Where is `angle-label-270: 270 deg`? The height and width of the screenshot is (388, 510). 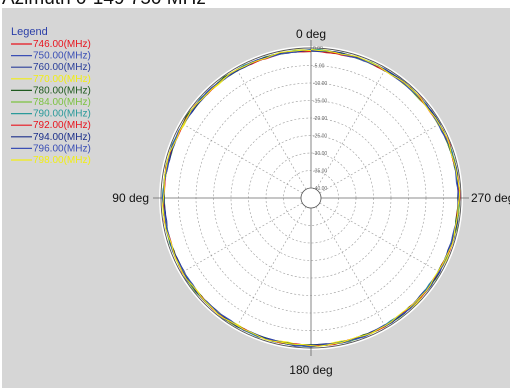
angle-label-270: 270 deg is located at coordinates (490, 198).